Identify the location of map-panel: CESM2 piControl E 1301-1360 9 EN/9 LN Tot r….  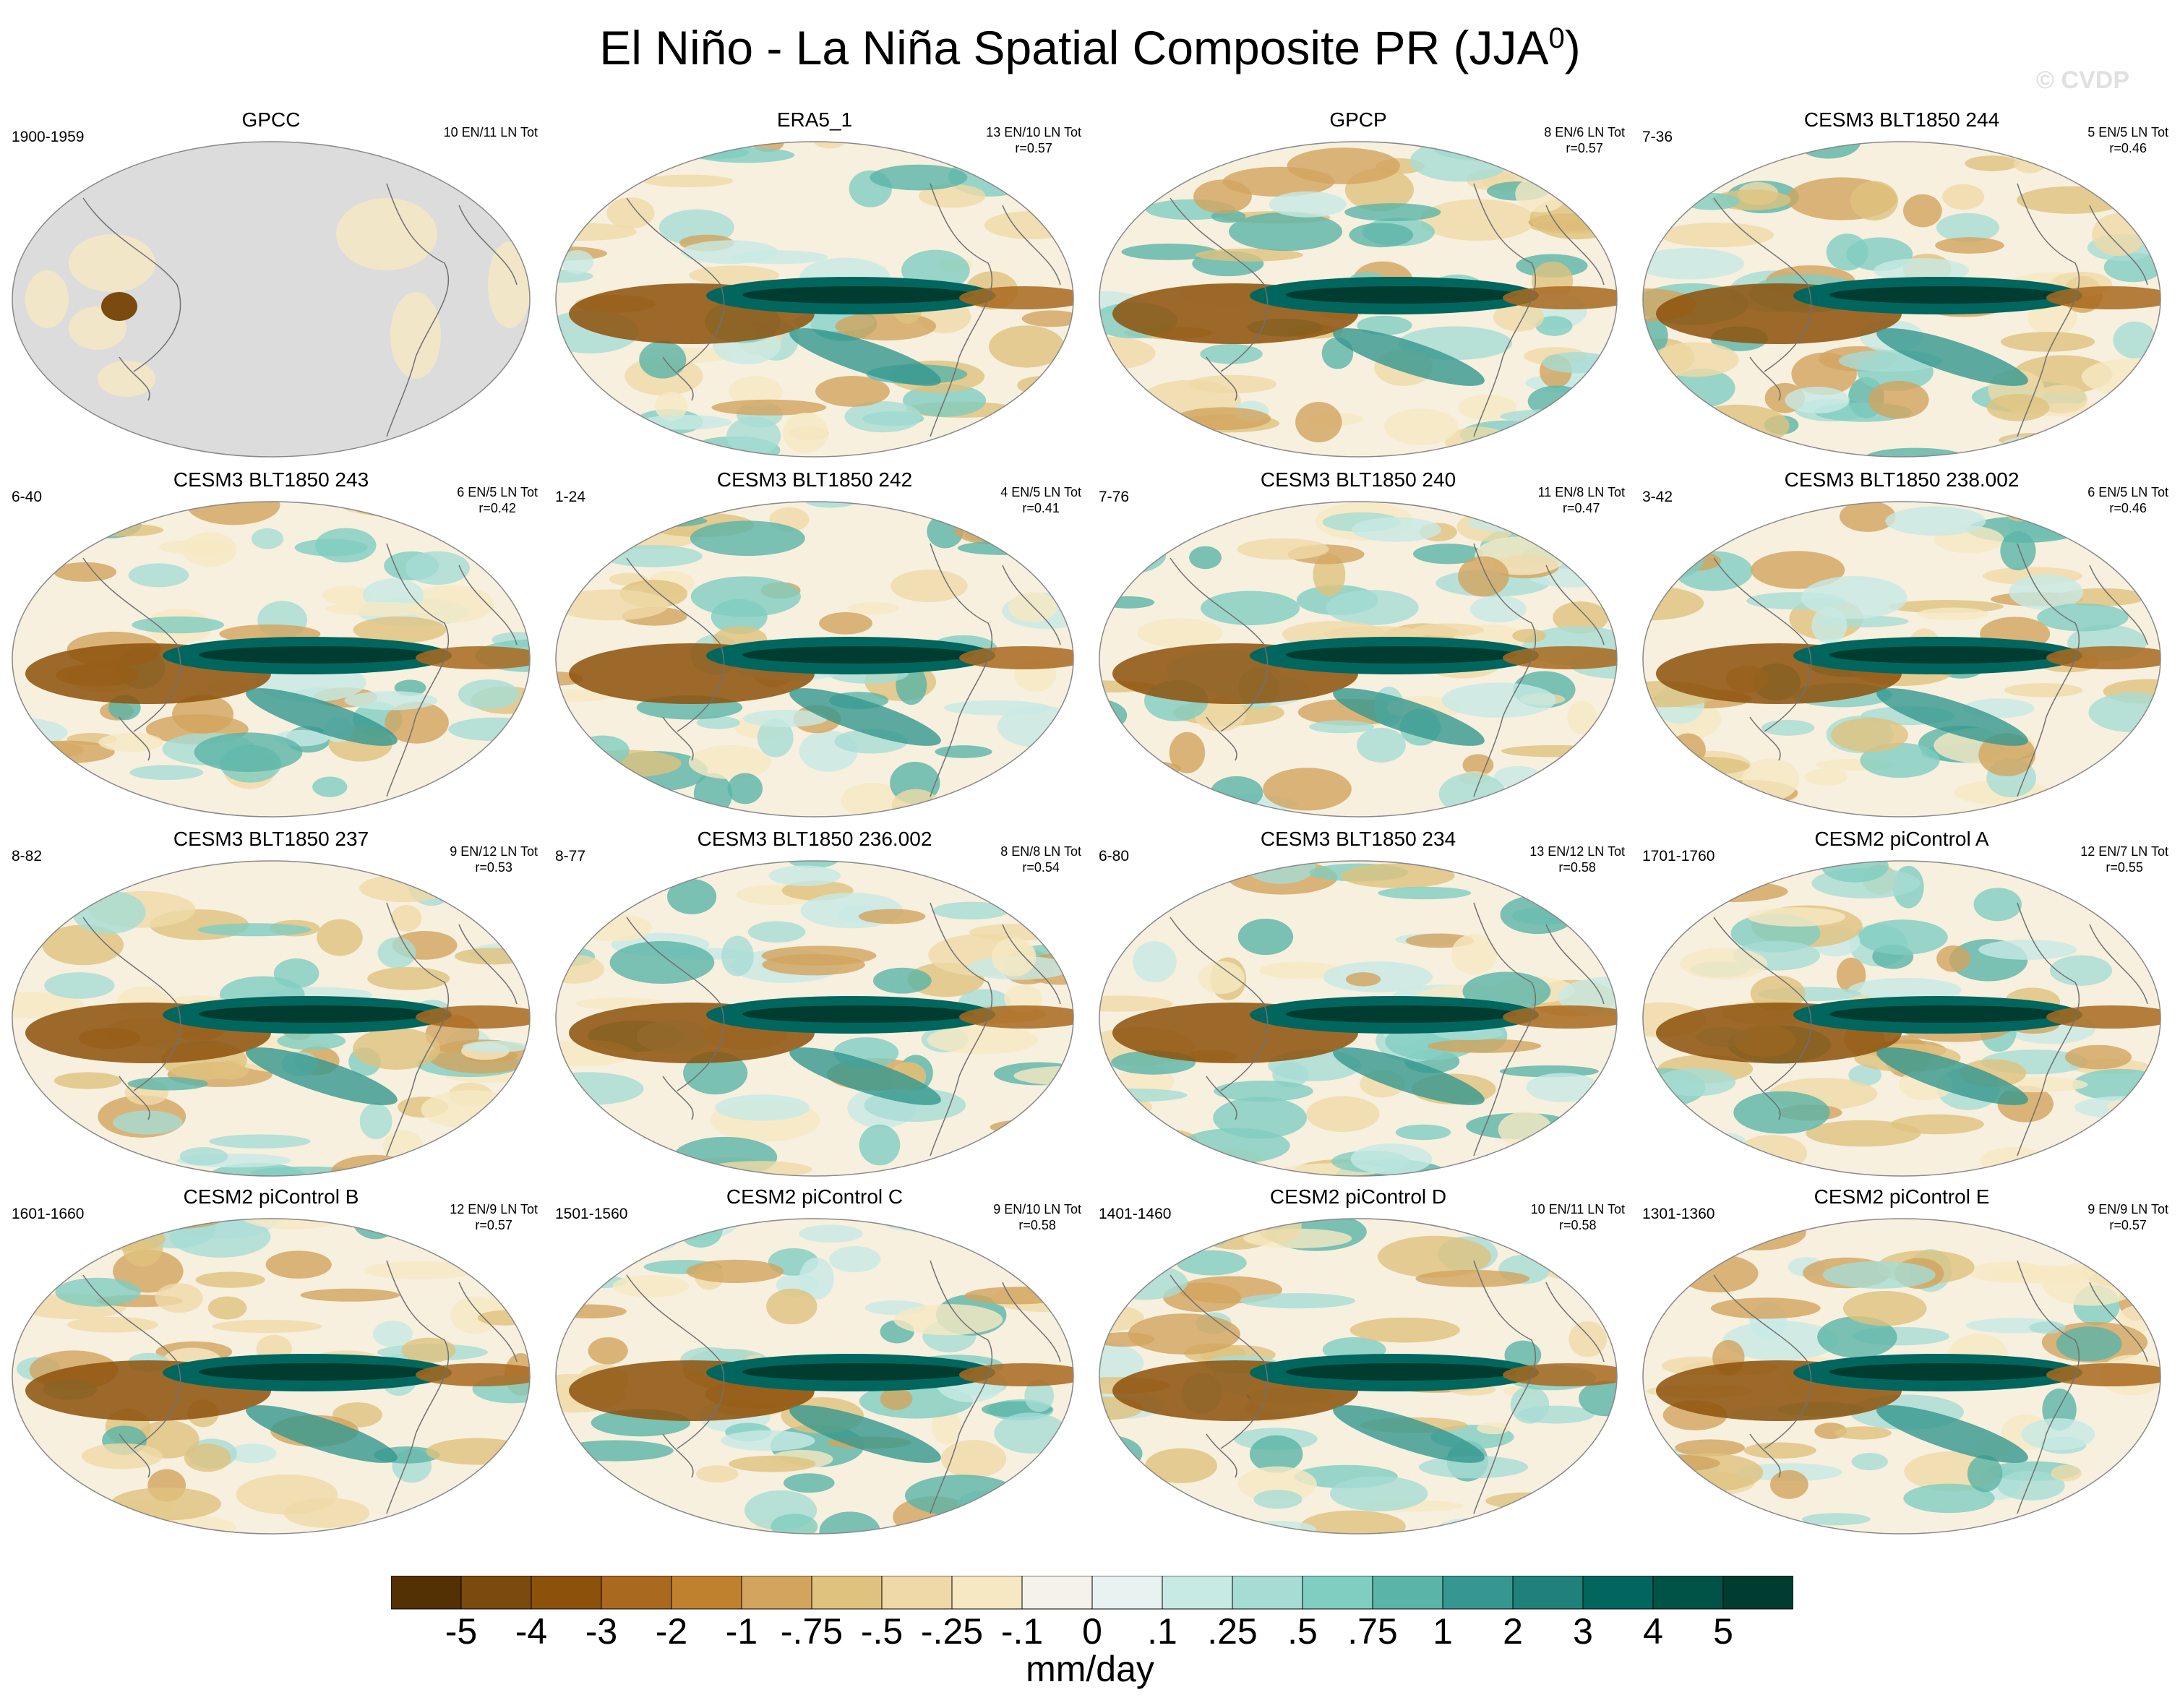
(1902, 1362).